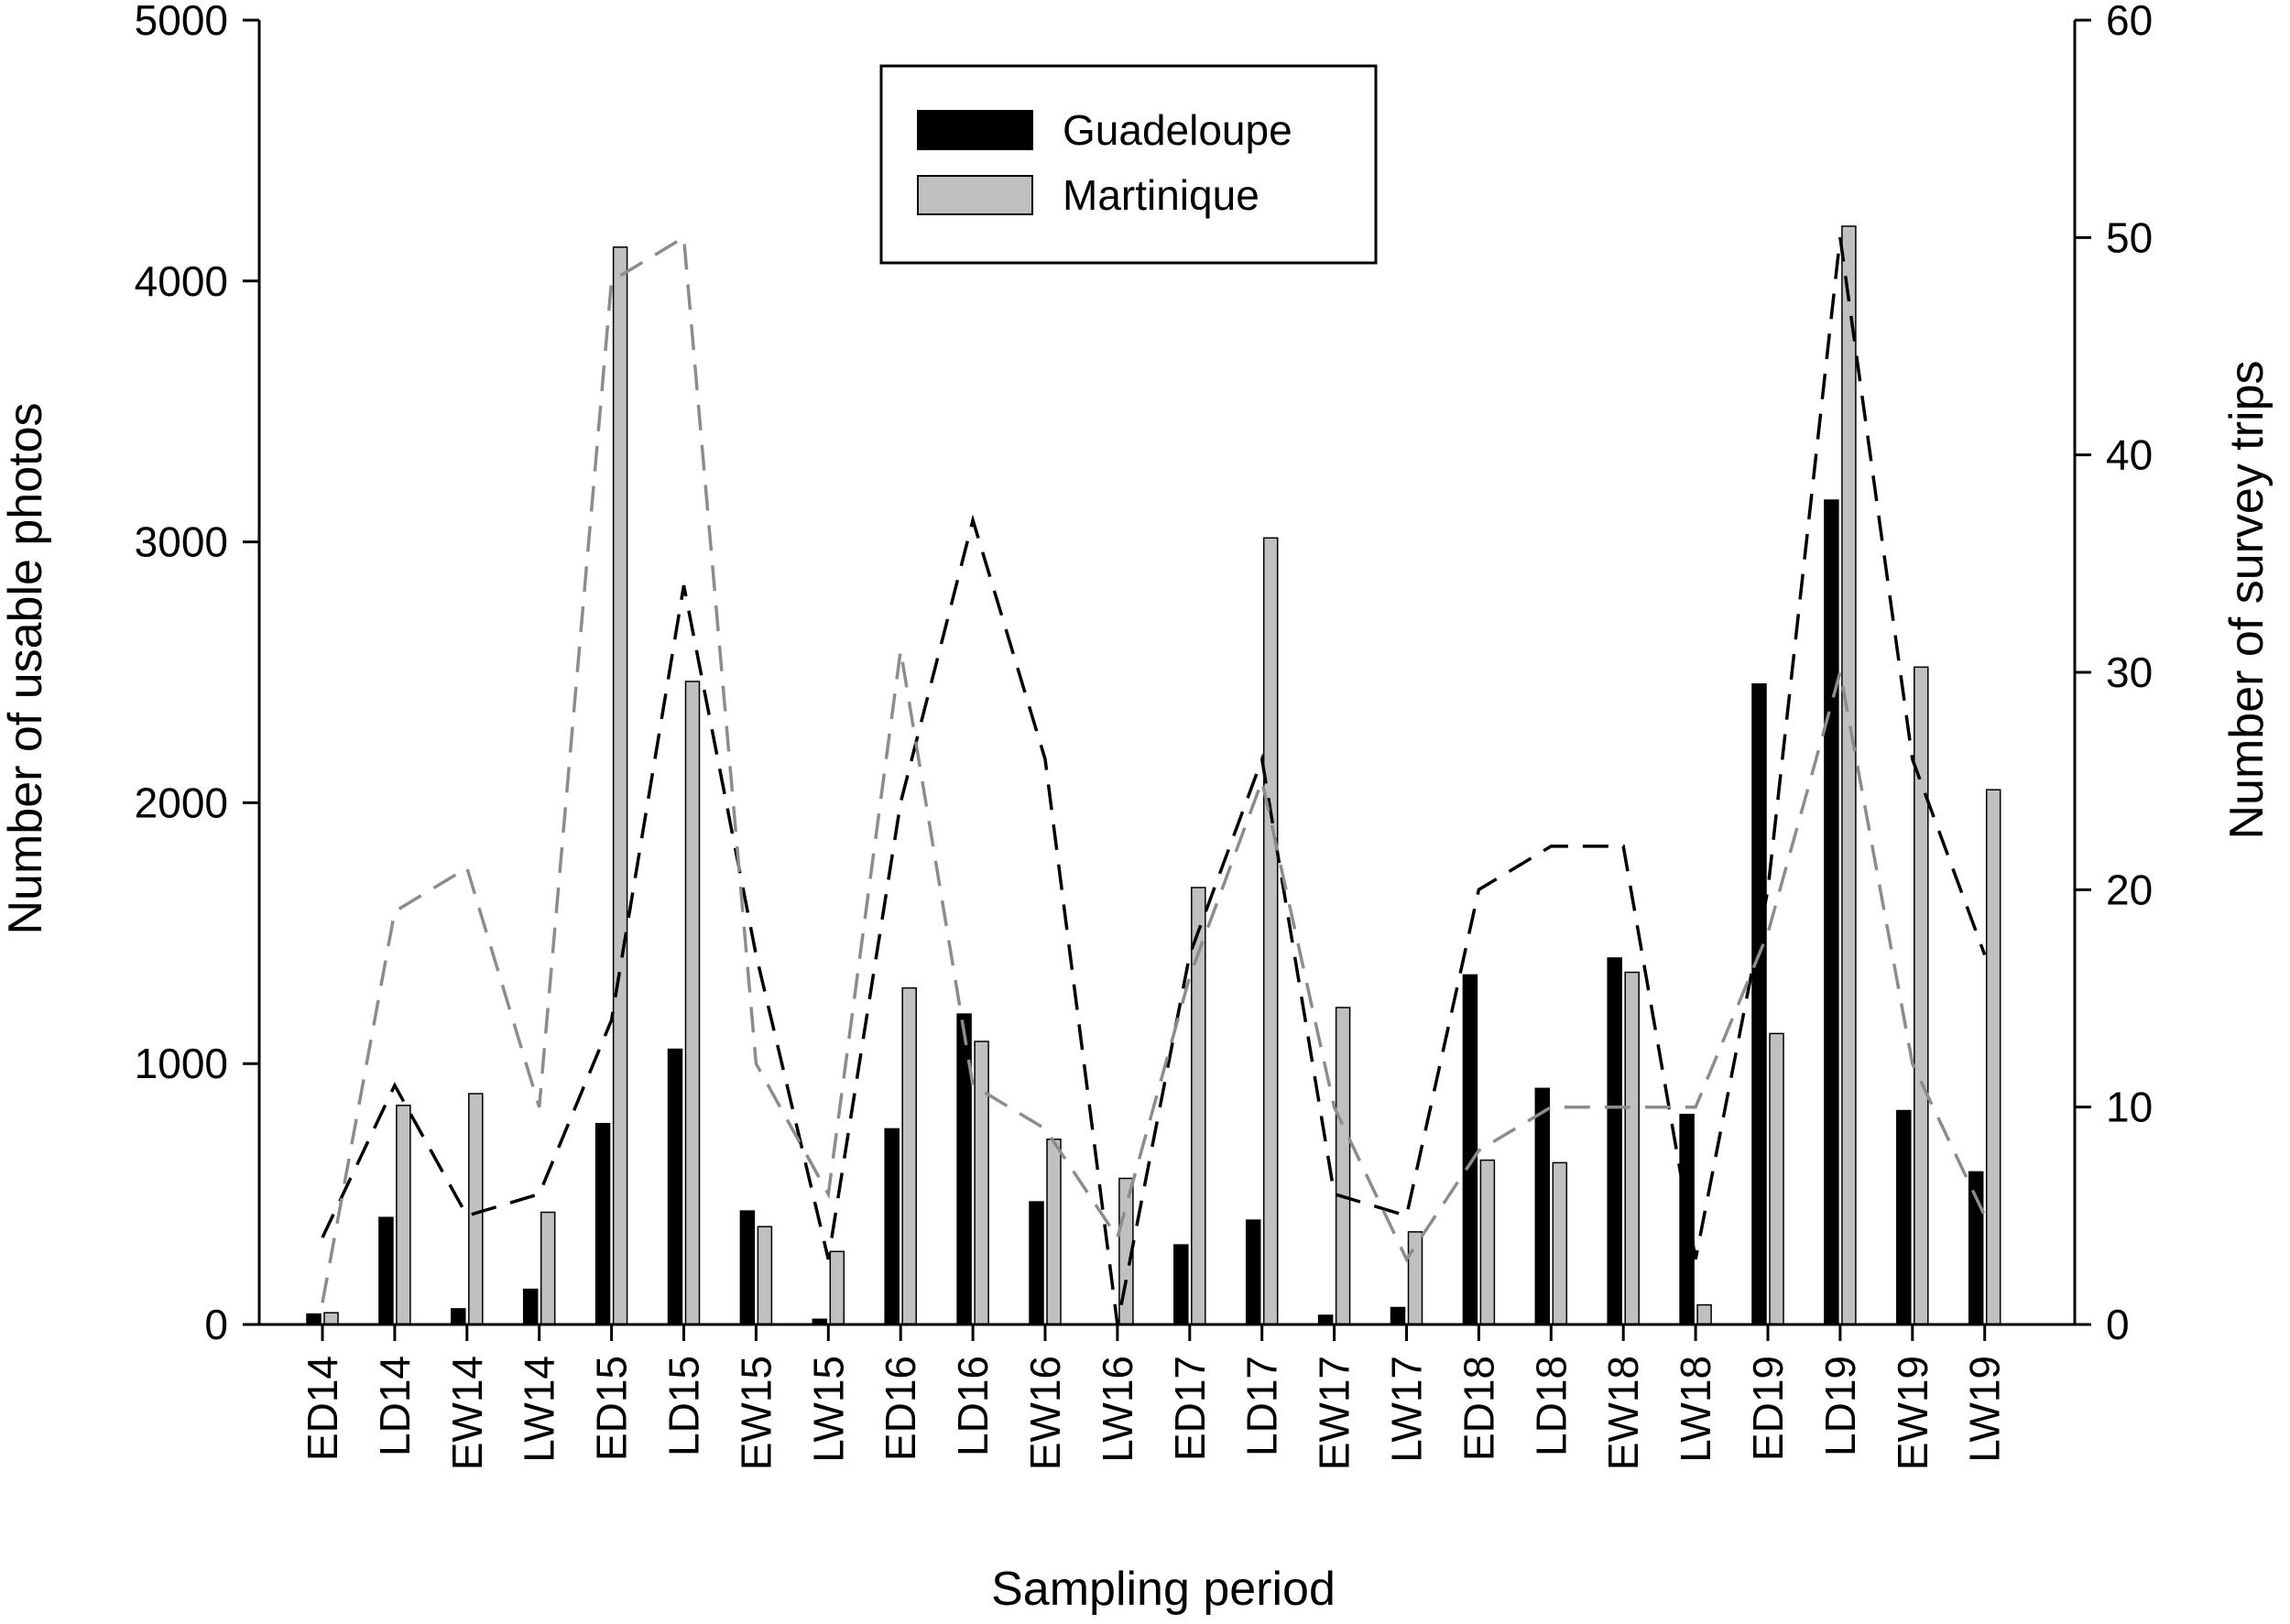 Image resolution: width=2290 pixels, height=1624 pixels. What do you see at coordinates (1840, 1406) in the screenshot?
I see `x-tick-label: LD19` at bounding box center [1840, 1406].